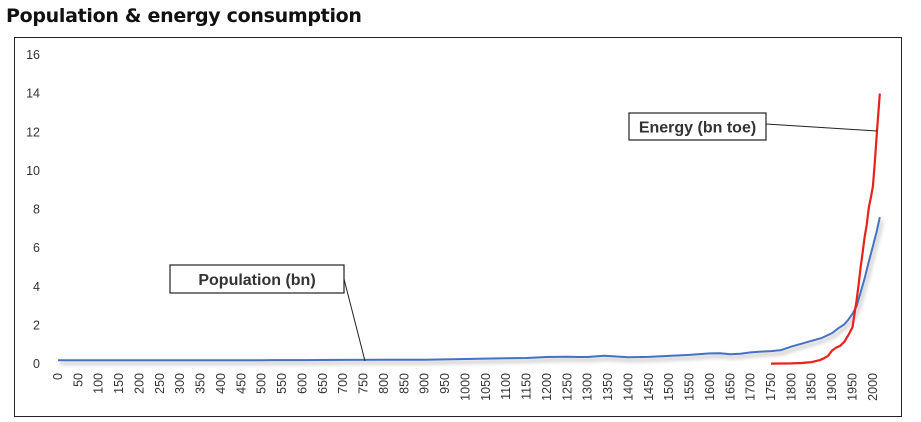 The width and height of the screenshot is (921, 422). What do you see at coordinates (690, 387) in the screenshot?
I see `x-tick-label: 1550` at bounding box center [690, 387].